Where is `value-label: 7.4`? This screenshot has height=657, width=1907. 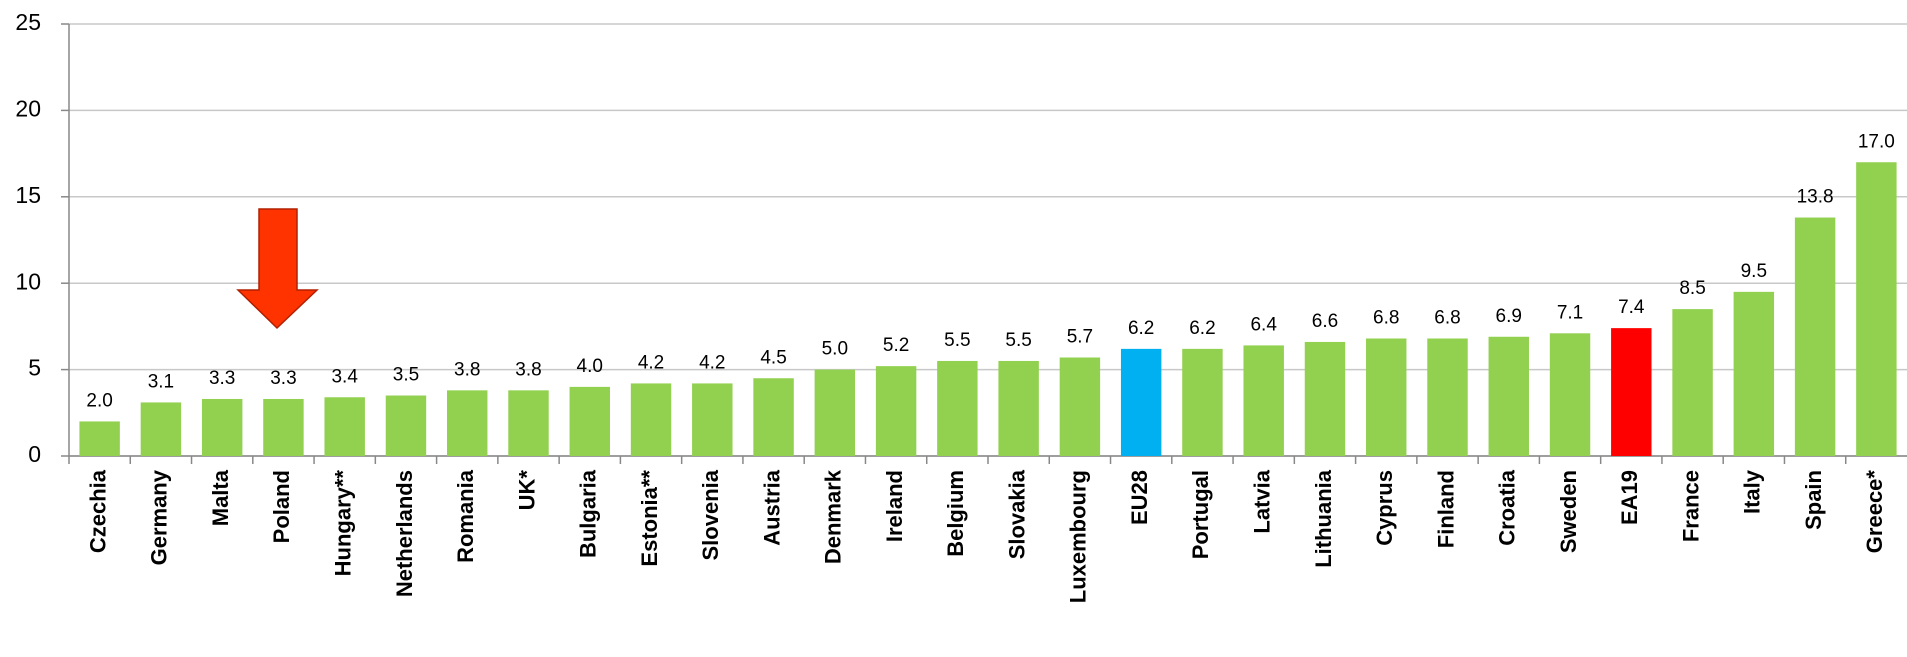
value-label: 7.4 is located at coordinates (1631, 307).